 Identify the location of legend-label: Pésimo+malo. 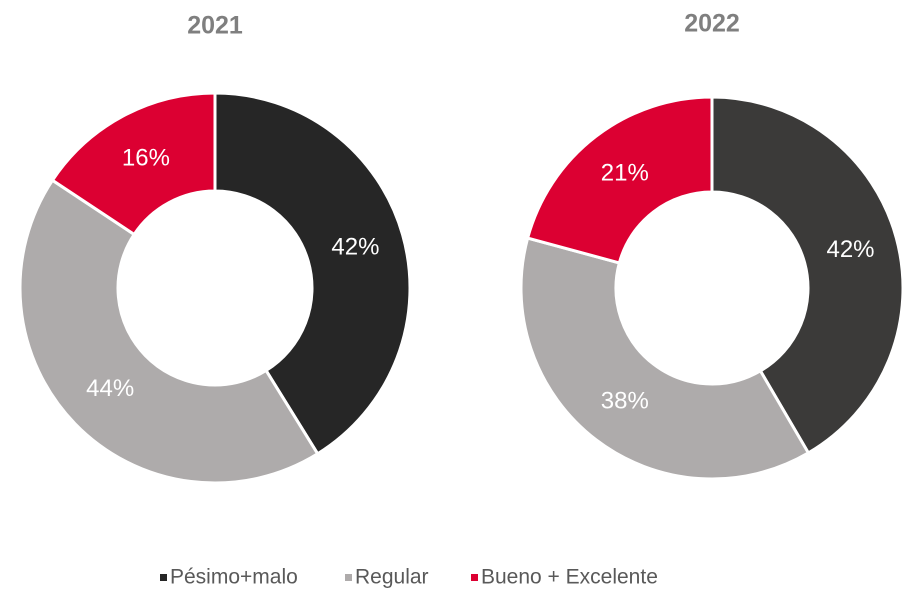
(234, 577).